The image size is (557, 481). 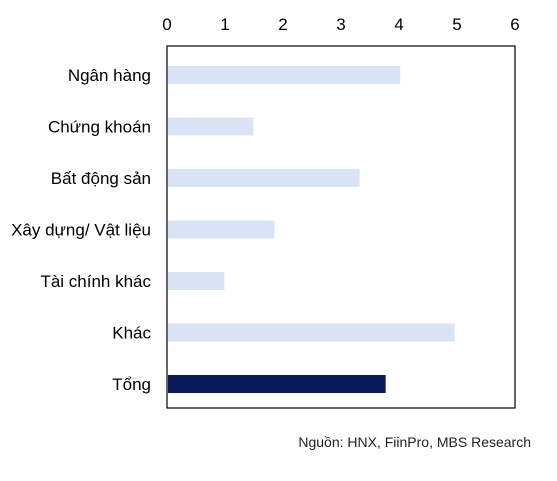 What do you see at coordinates (131, 384) in the screenshot?
I see `category-label: Tổng` at bounding box center [131, 384].